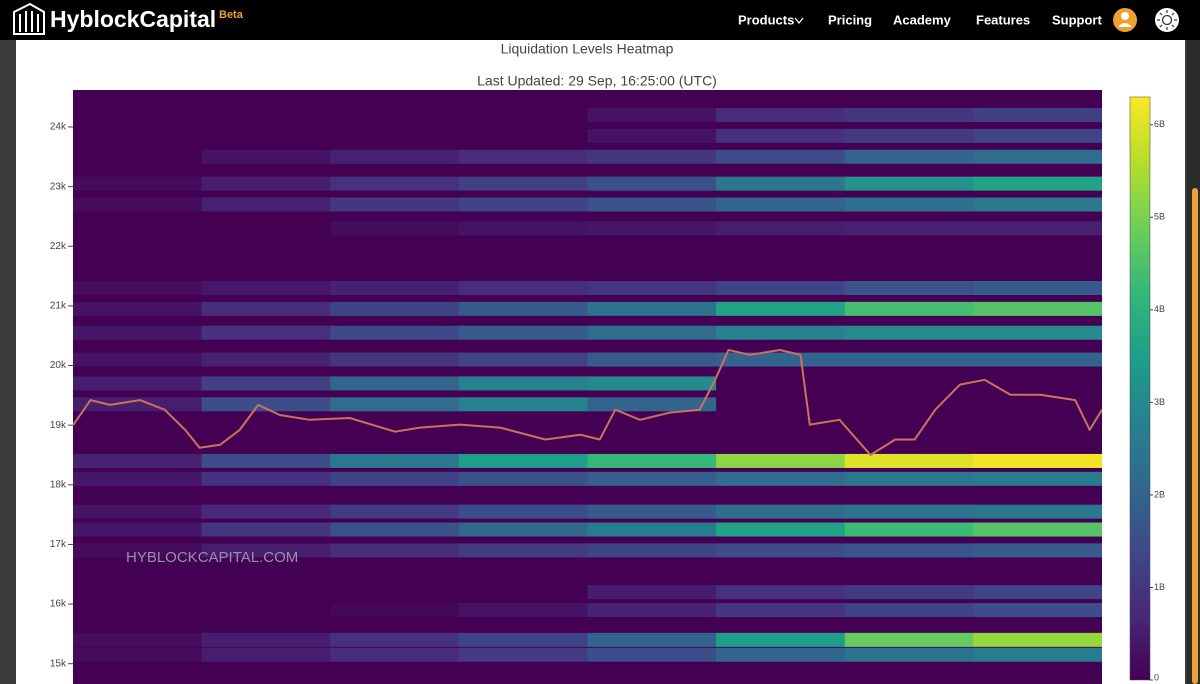 The image size is (1200, 684). I want to click on price-line, so click(587, 402).